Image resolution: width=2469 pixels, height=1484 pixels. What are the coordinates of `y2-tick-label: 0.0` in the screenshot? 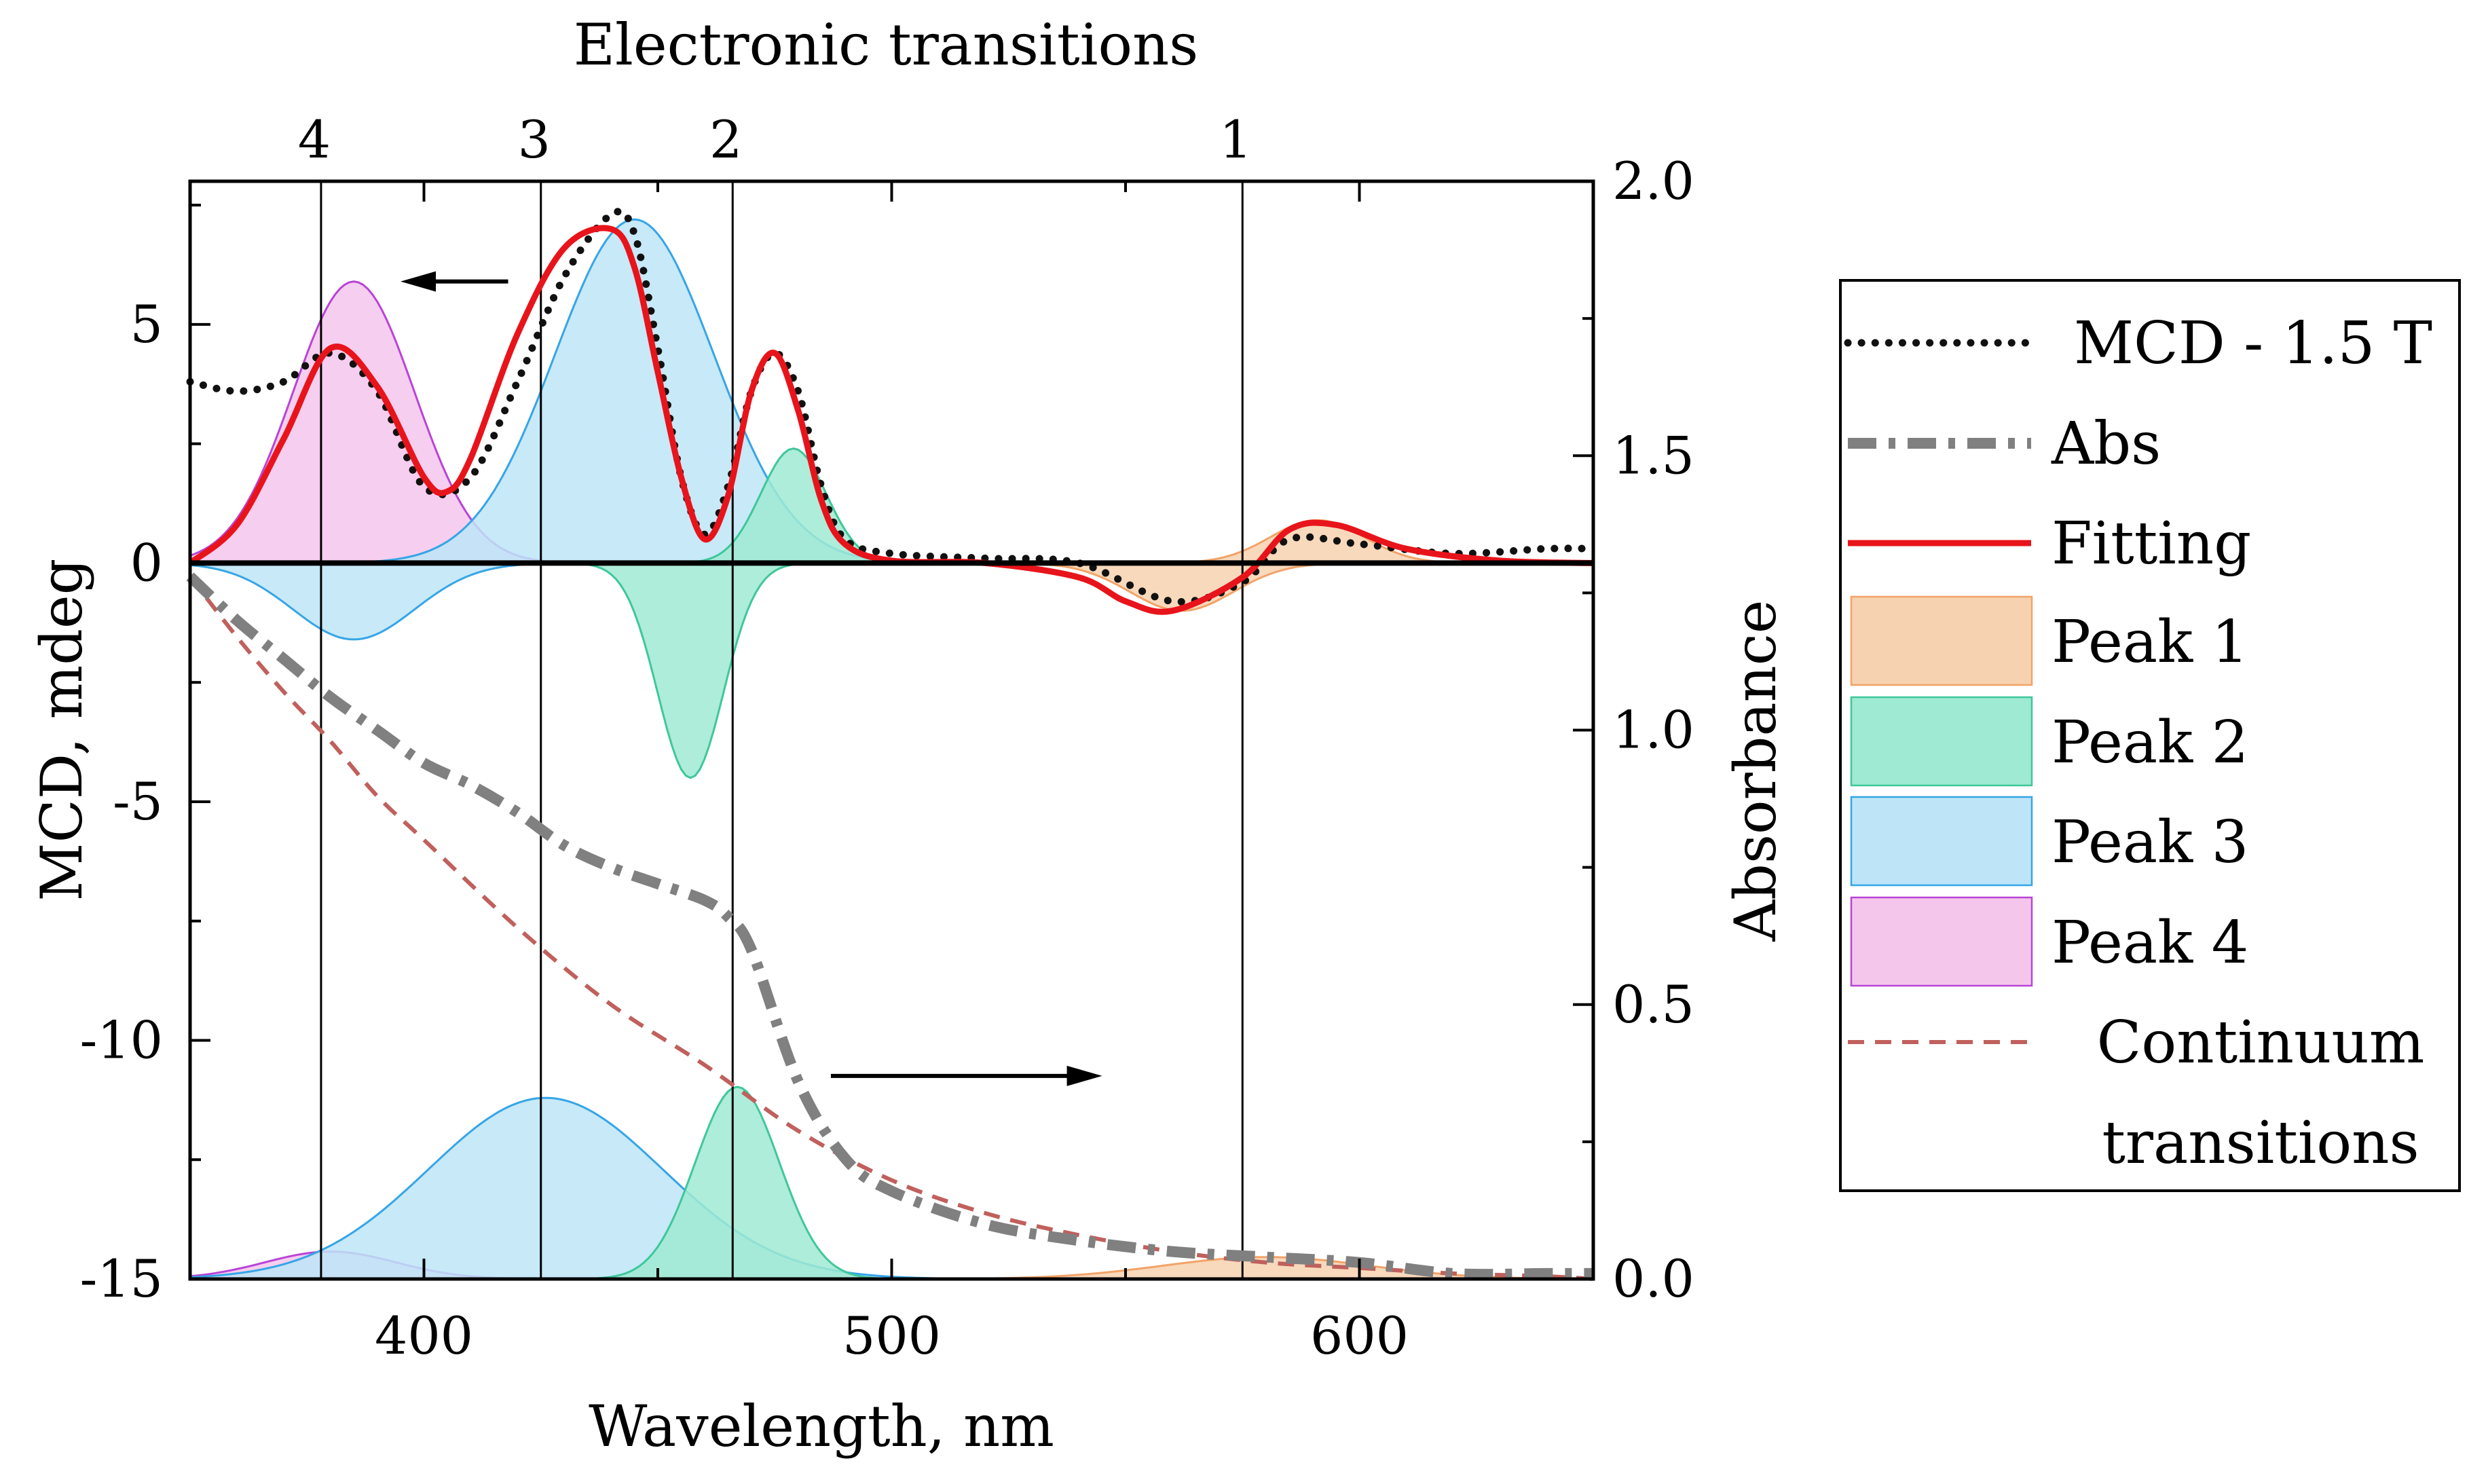 It's located at (1653, 1278).